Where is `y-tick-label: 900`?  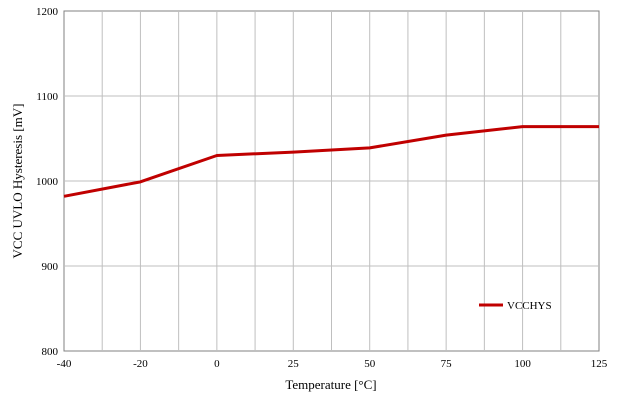 y-tick-label: 900 is located at coordinates (50, 267).